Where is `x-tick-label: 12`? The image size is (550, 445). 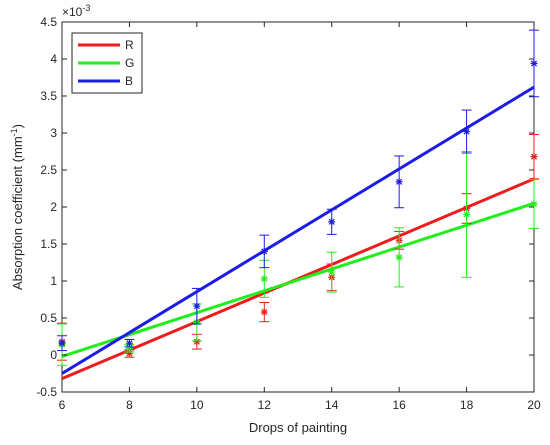 x-tick-label: 12 is located at coordinates (265, 405).